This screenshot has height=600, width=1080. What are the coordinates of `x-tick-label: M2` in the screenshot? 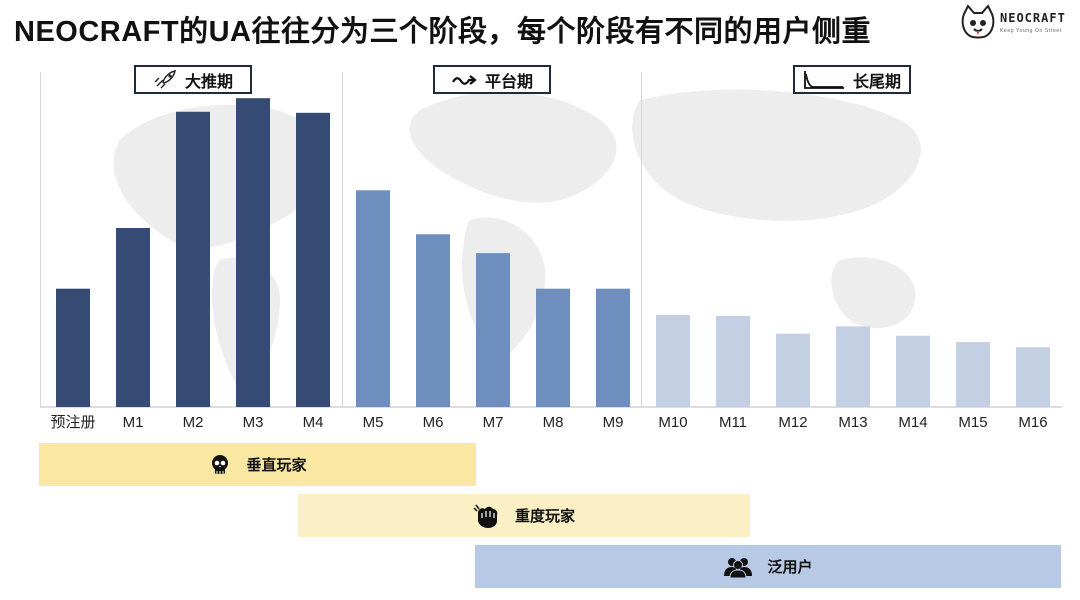 It's located at (193, 422).